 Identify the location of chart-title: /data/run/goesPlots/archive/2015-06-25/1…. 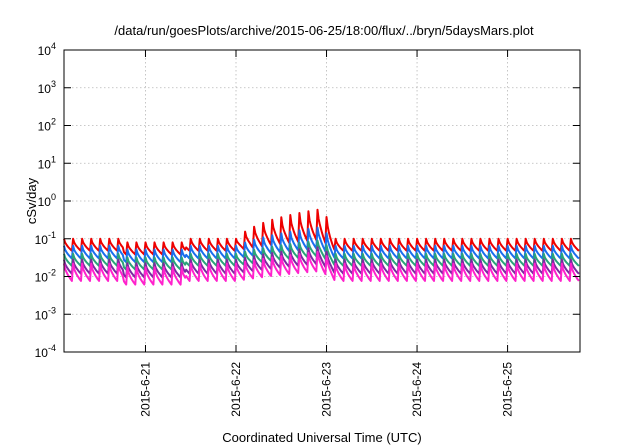
(324, 30).